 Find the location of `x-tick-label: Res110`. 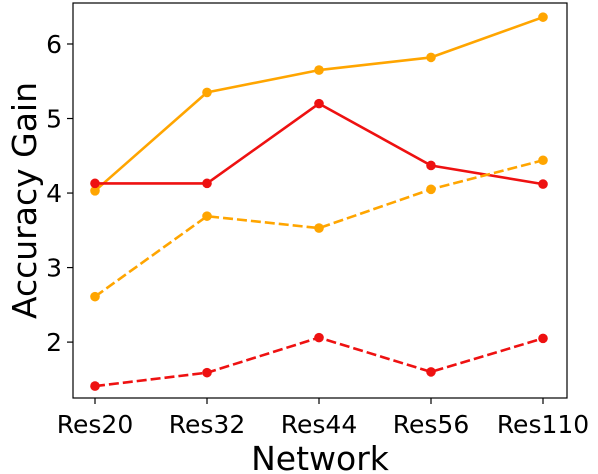

x-tick-label: Res110 is located at coordinates (543, 424).